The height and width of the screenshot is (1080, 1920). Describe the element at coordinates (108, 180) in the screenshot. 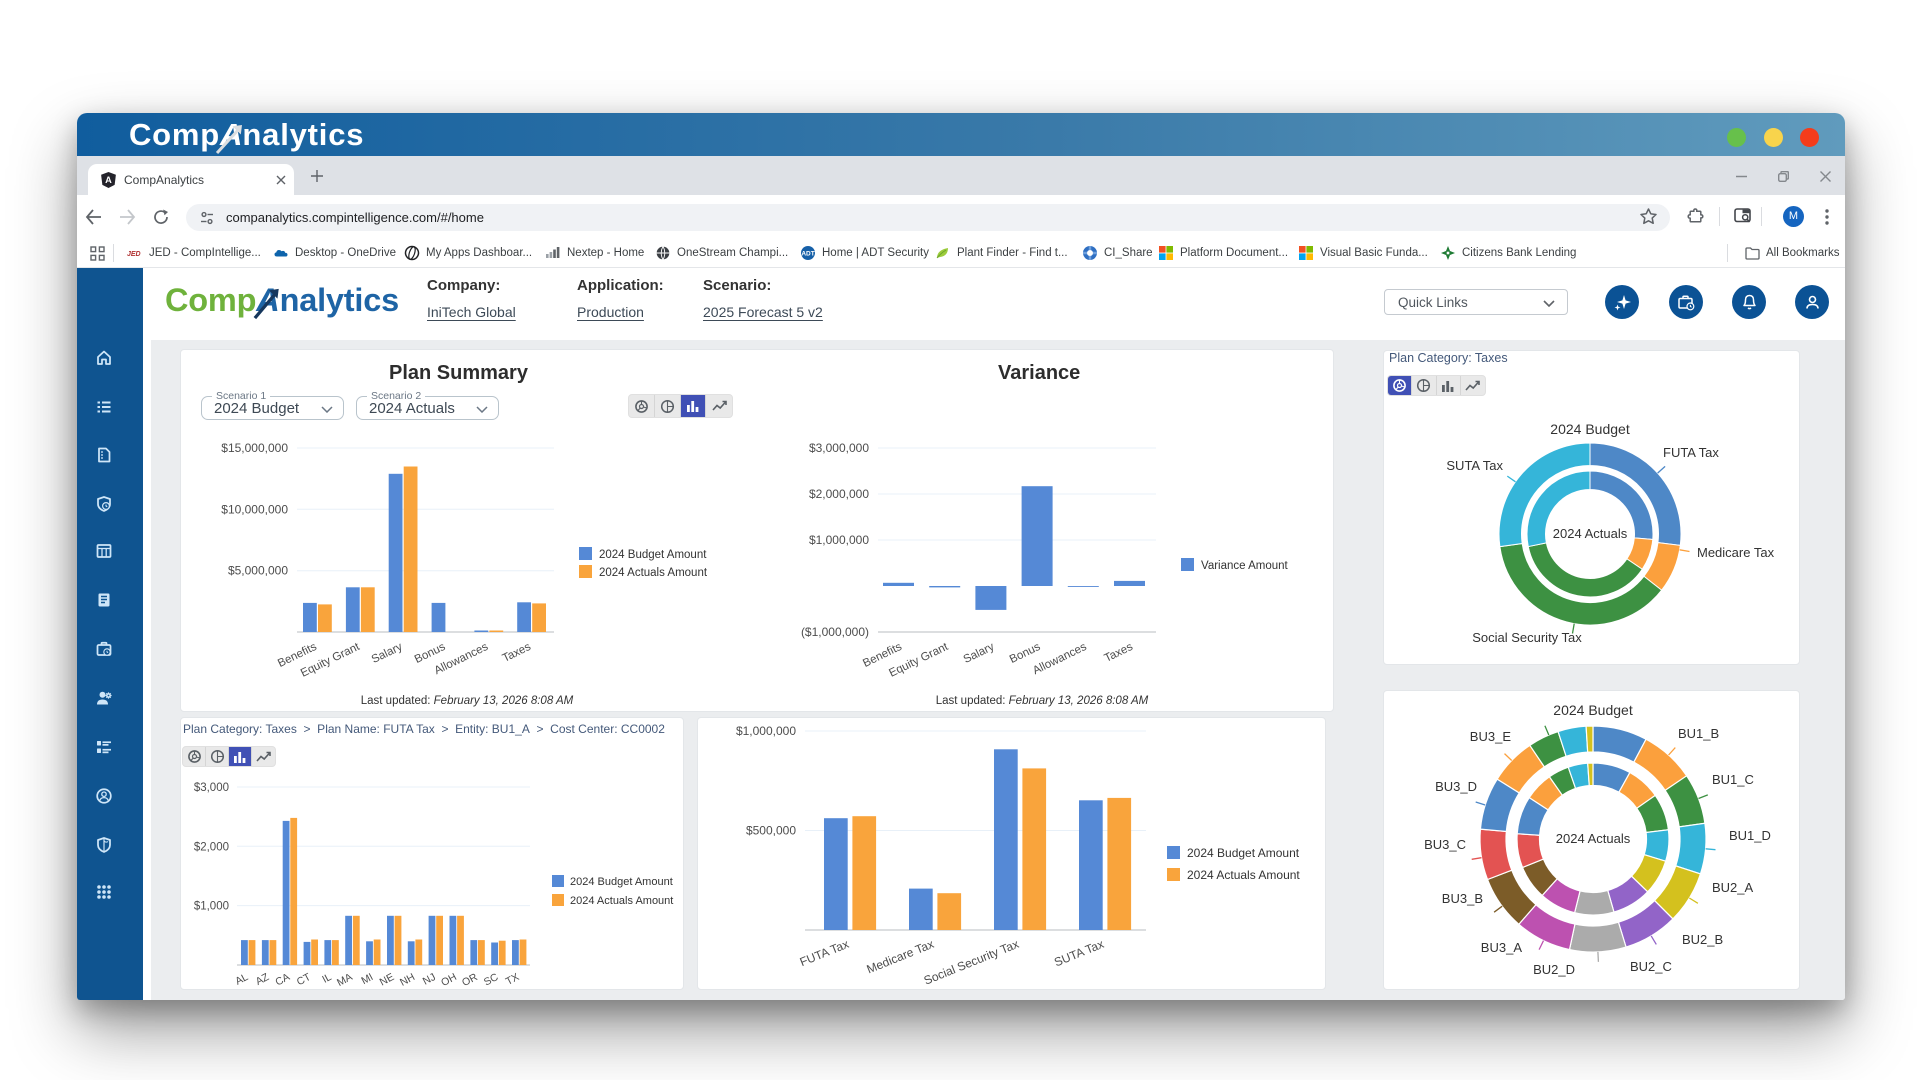

I see `svg-text: A` at that location.